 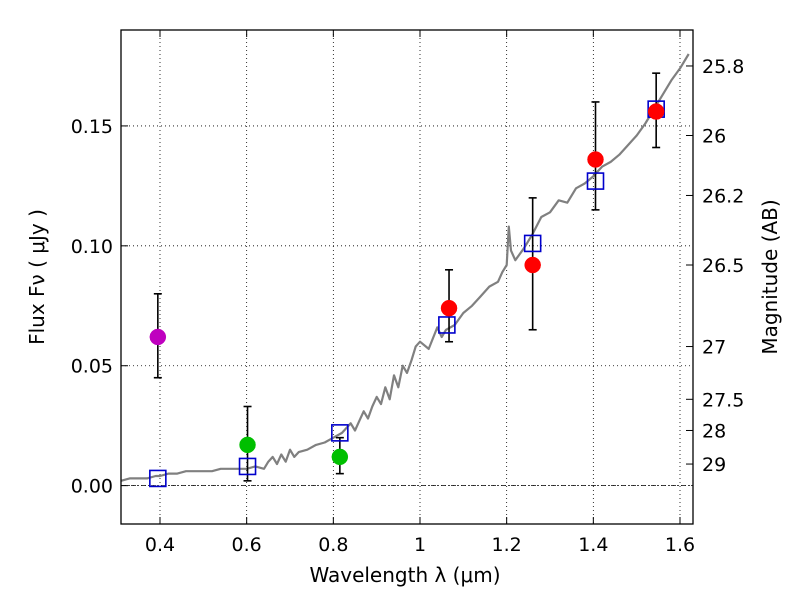 I want to click on x-axis-label: Wavelength λ (μm), so click(x=404, y=575).